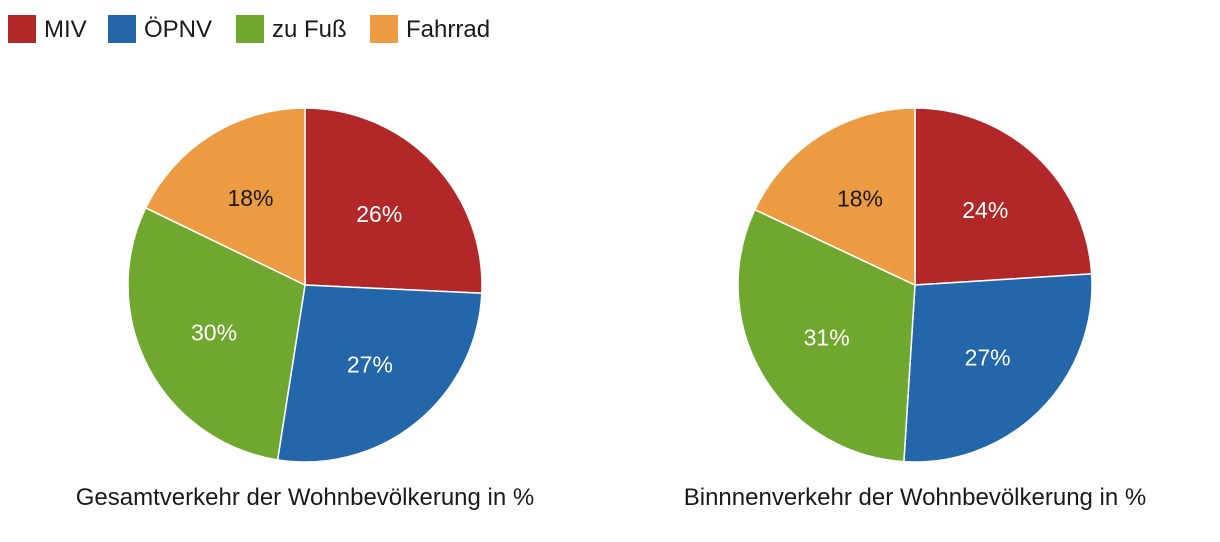 The height and width of the screenshot is (542, 1220). What do you see at coordinates (178, 29) in the screenshot?
I see `legend-label-oepnv: ÖPNV` at bounding box center [178, 29].